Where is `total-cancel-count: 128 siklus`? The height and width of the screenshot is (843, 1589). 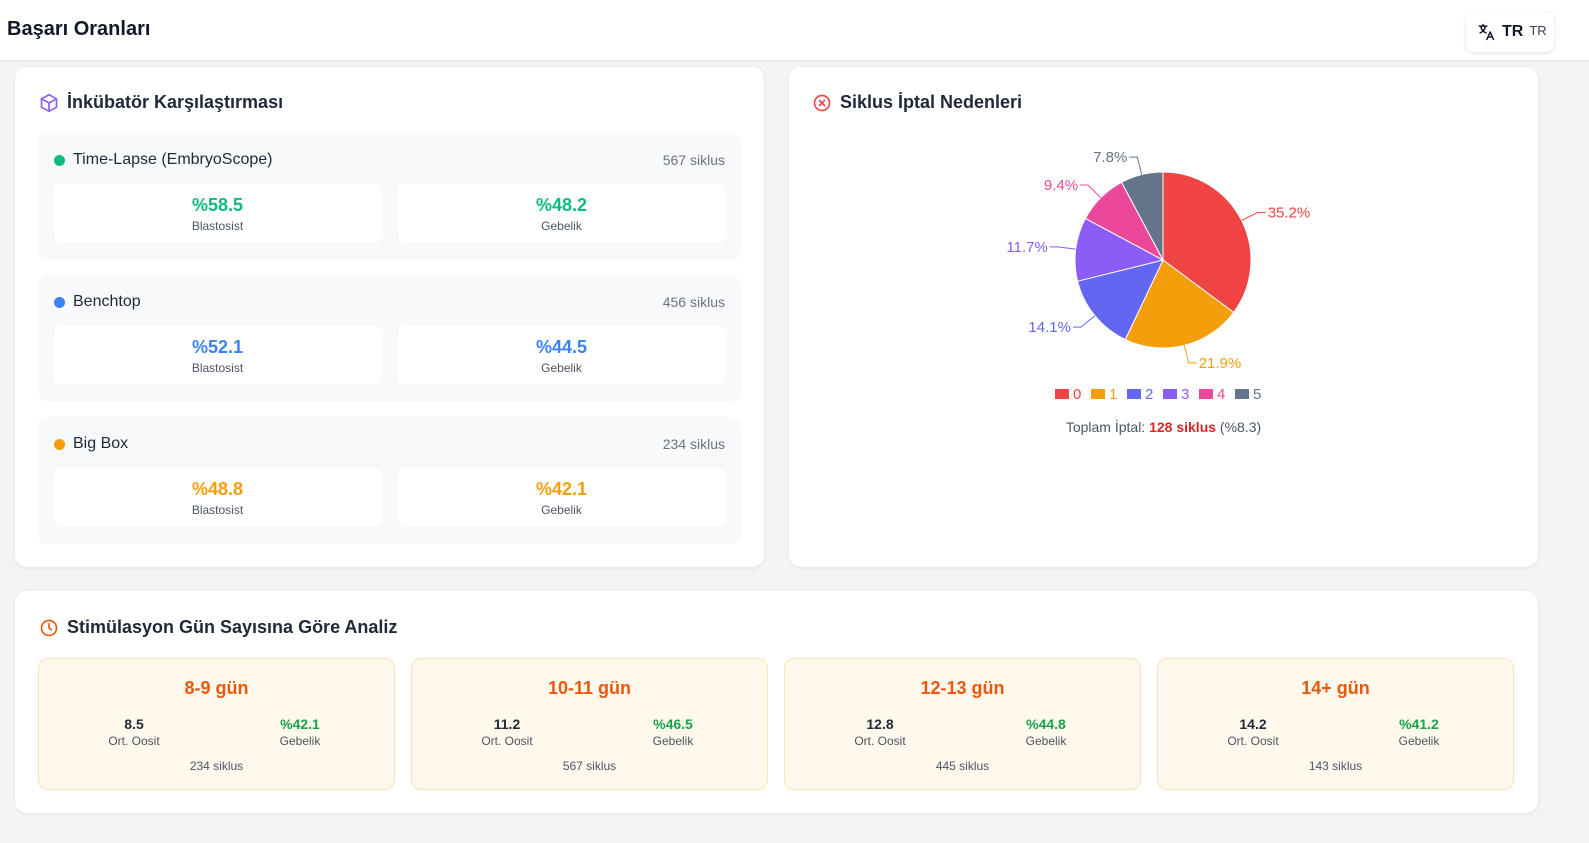 total-cancel-count: 128 siklus is located at coordinates (1183, 427).